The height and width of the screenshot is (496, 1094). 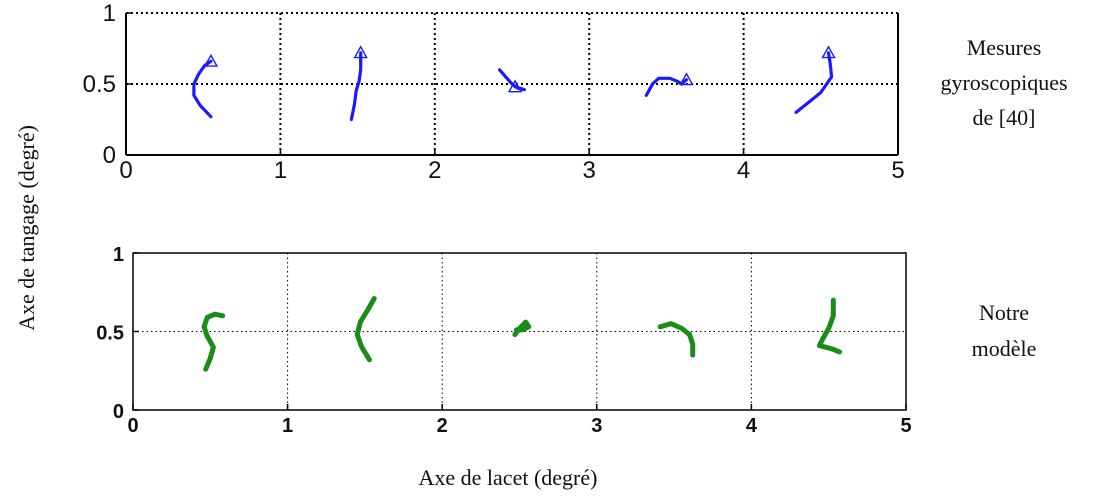 What do you see at coordinates (125, 170) in the screenshot?
I see `gyro-xtick-label-0: 0` at bounding box center [125, 170].